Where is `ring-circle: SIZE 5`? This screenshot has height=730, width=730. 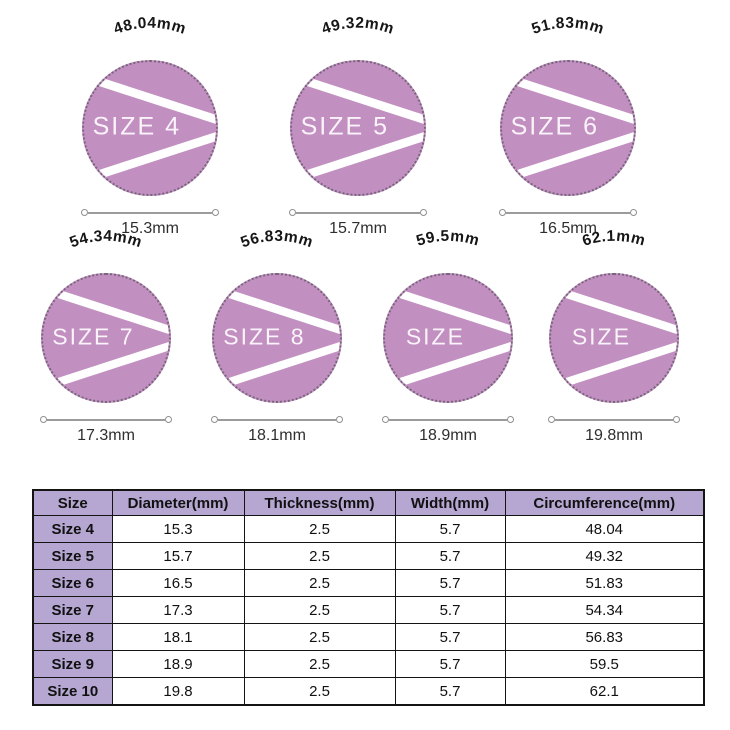
ring-circle: SIZE 5 is located at coordinates (358, 128).